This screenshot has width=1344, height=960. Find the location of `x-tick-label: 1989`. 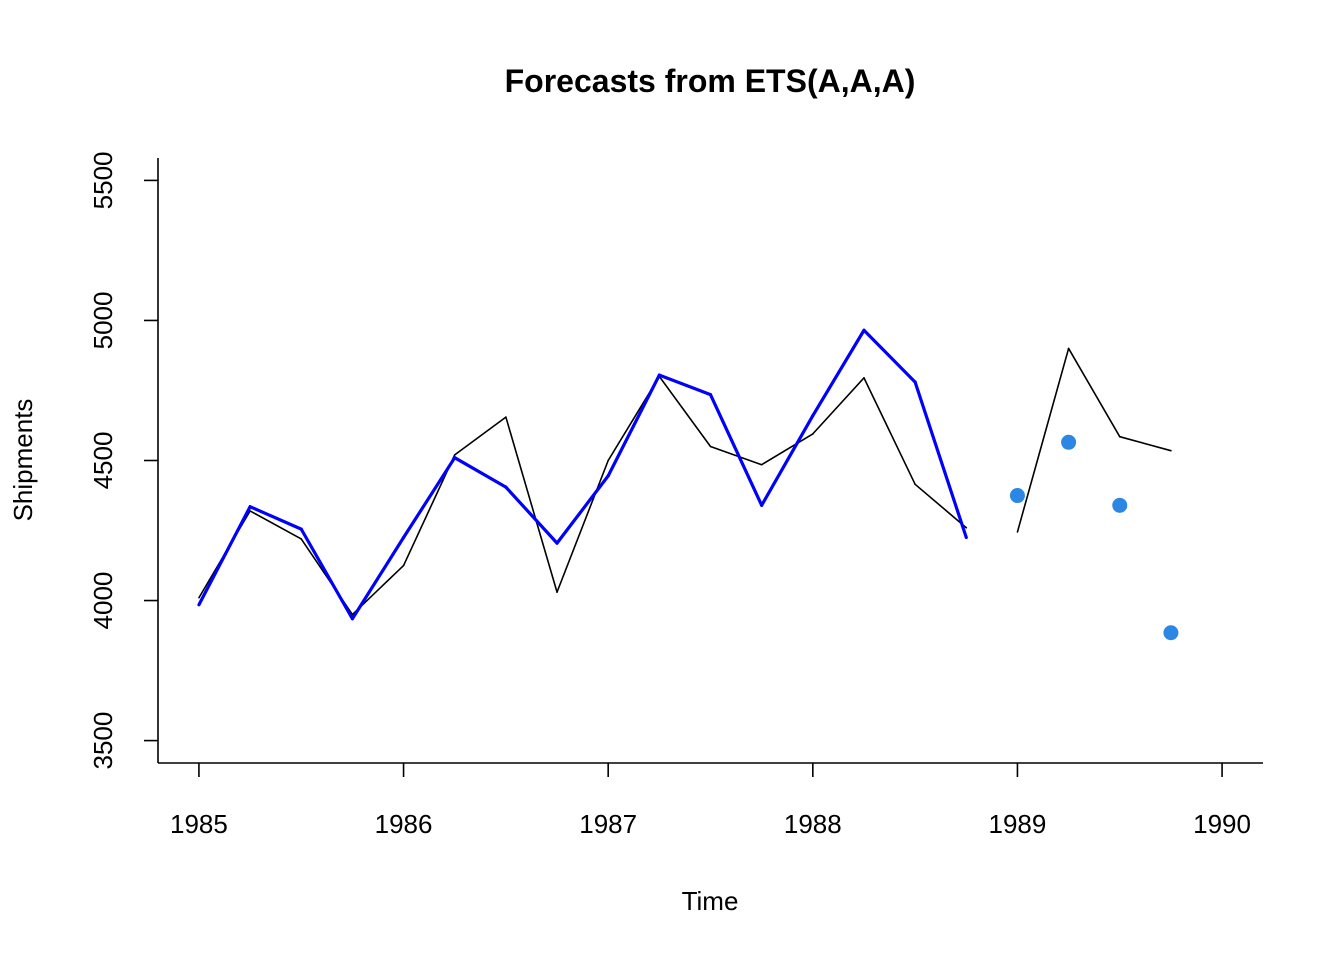

x-tick-label: 1989 is located at coordinates (1018, 824).